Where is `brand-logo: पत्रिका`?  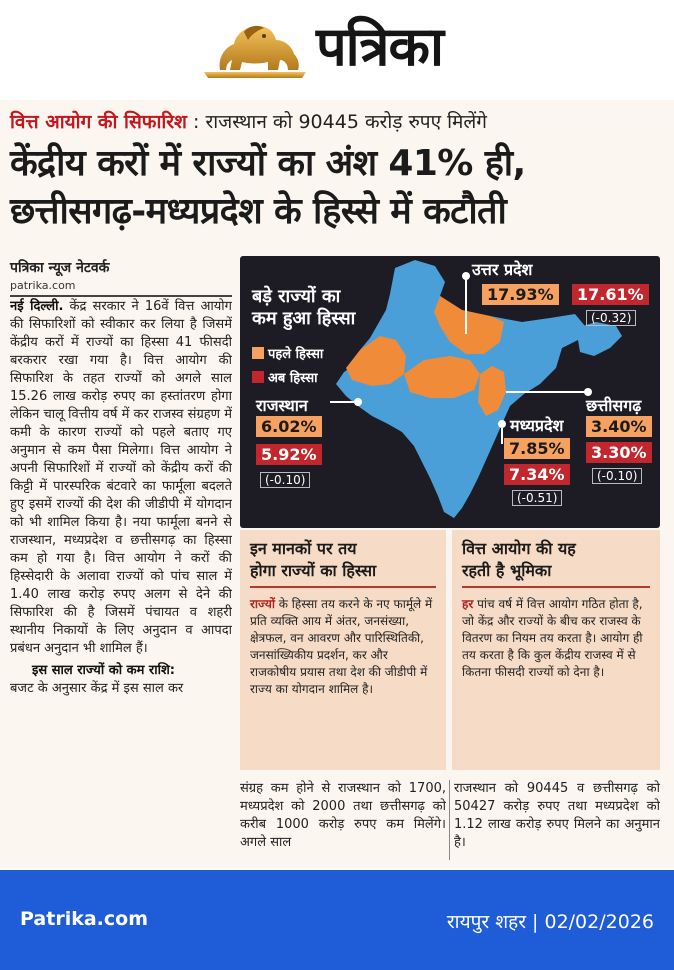
brand-logo: पत्रिका is located at coordinates (380, 46).